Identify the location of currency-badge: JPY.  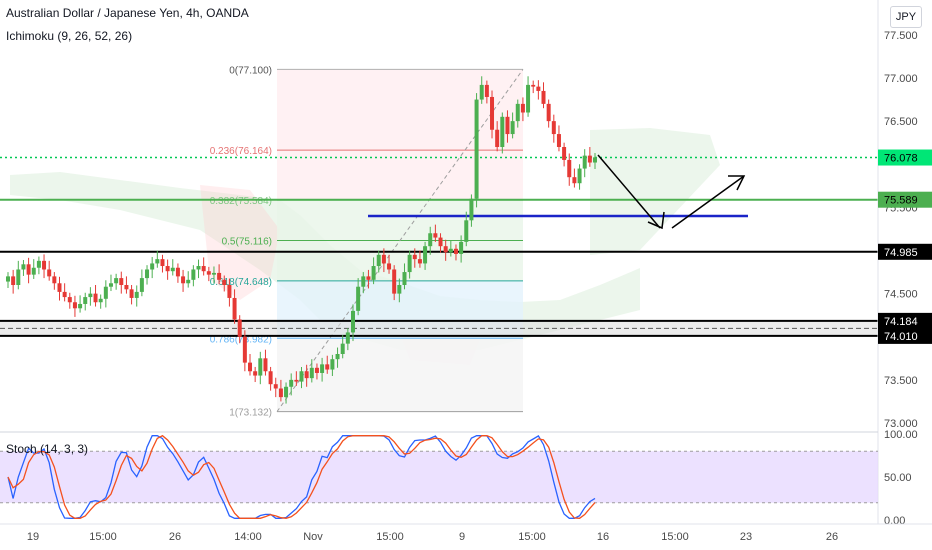
(906, 17).